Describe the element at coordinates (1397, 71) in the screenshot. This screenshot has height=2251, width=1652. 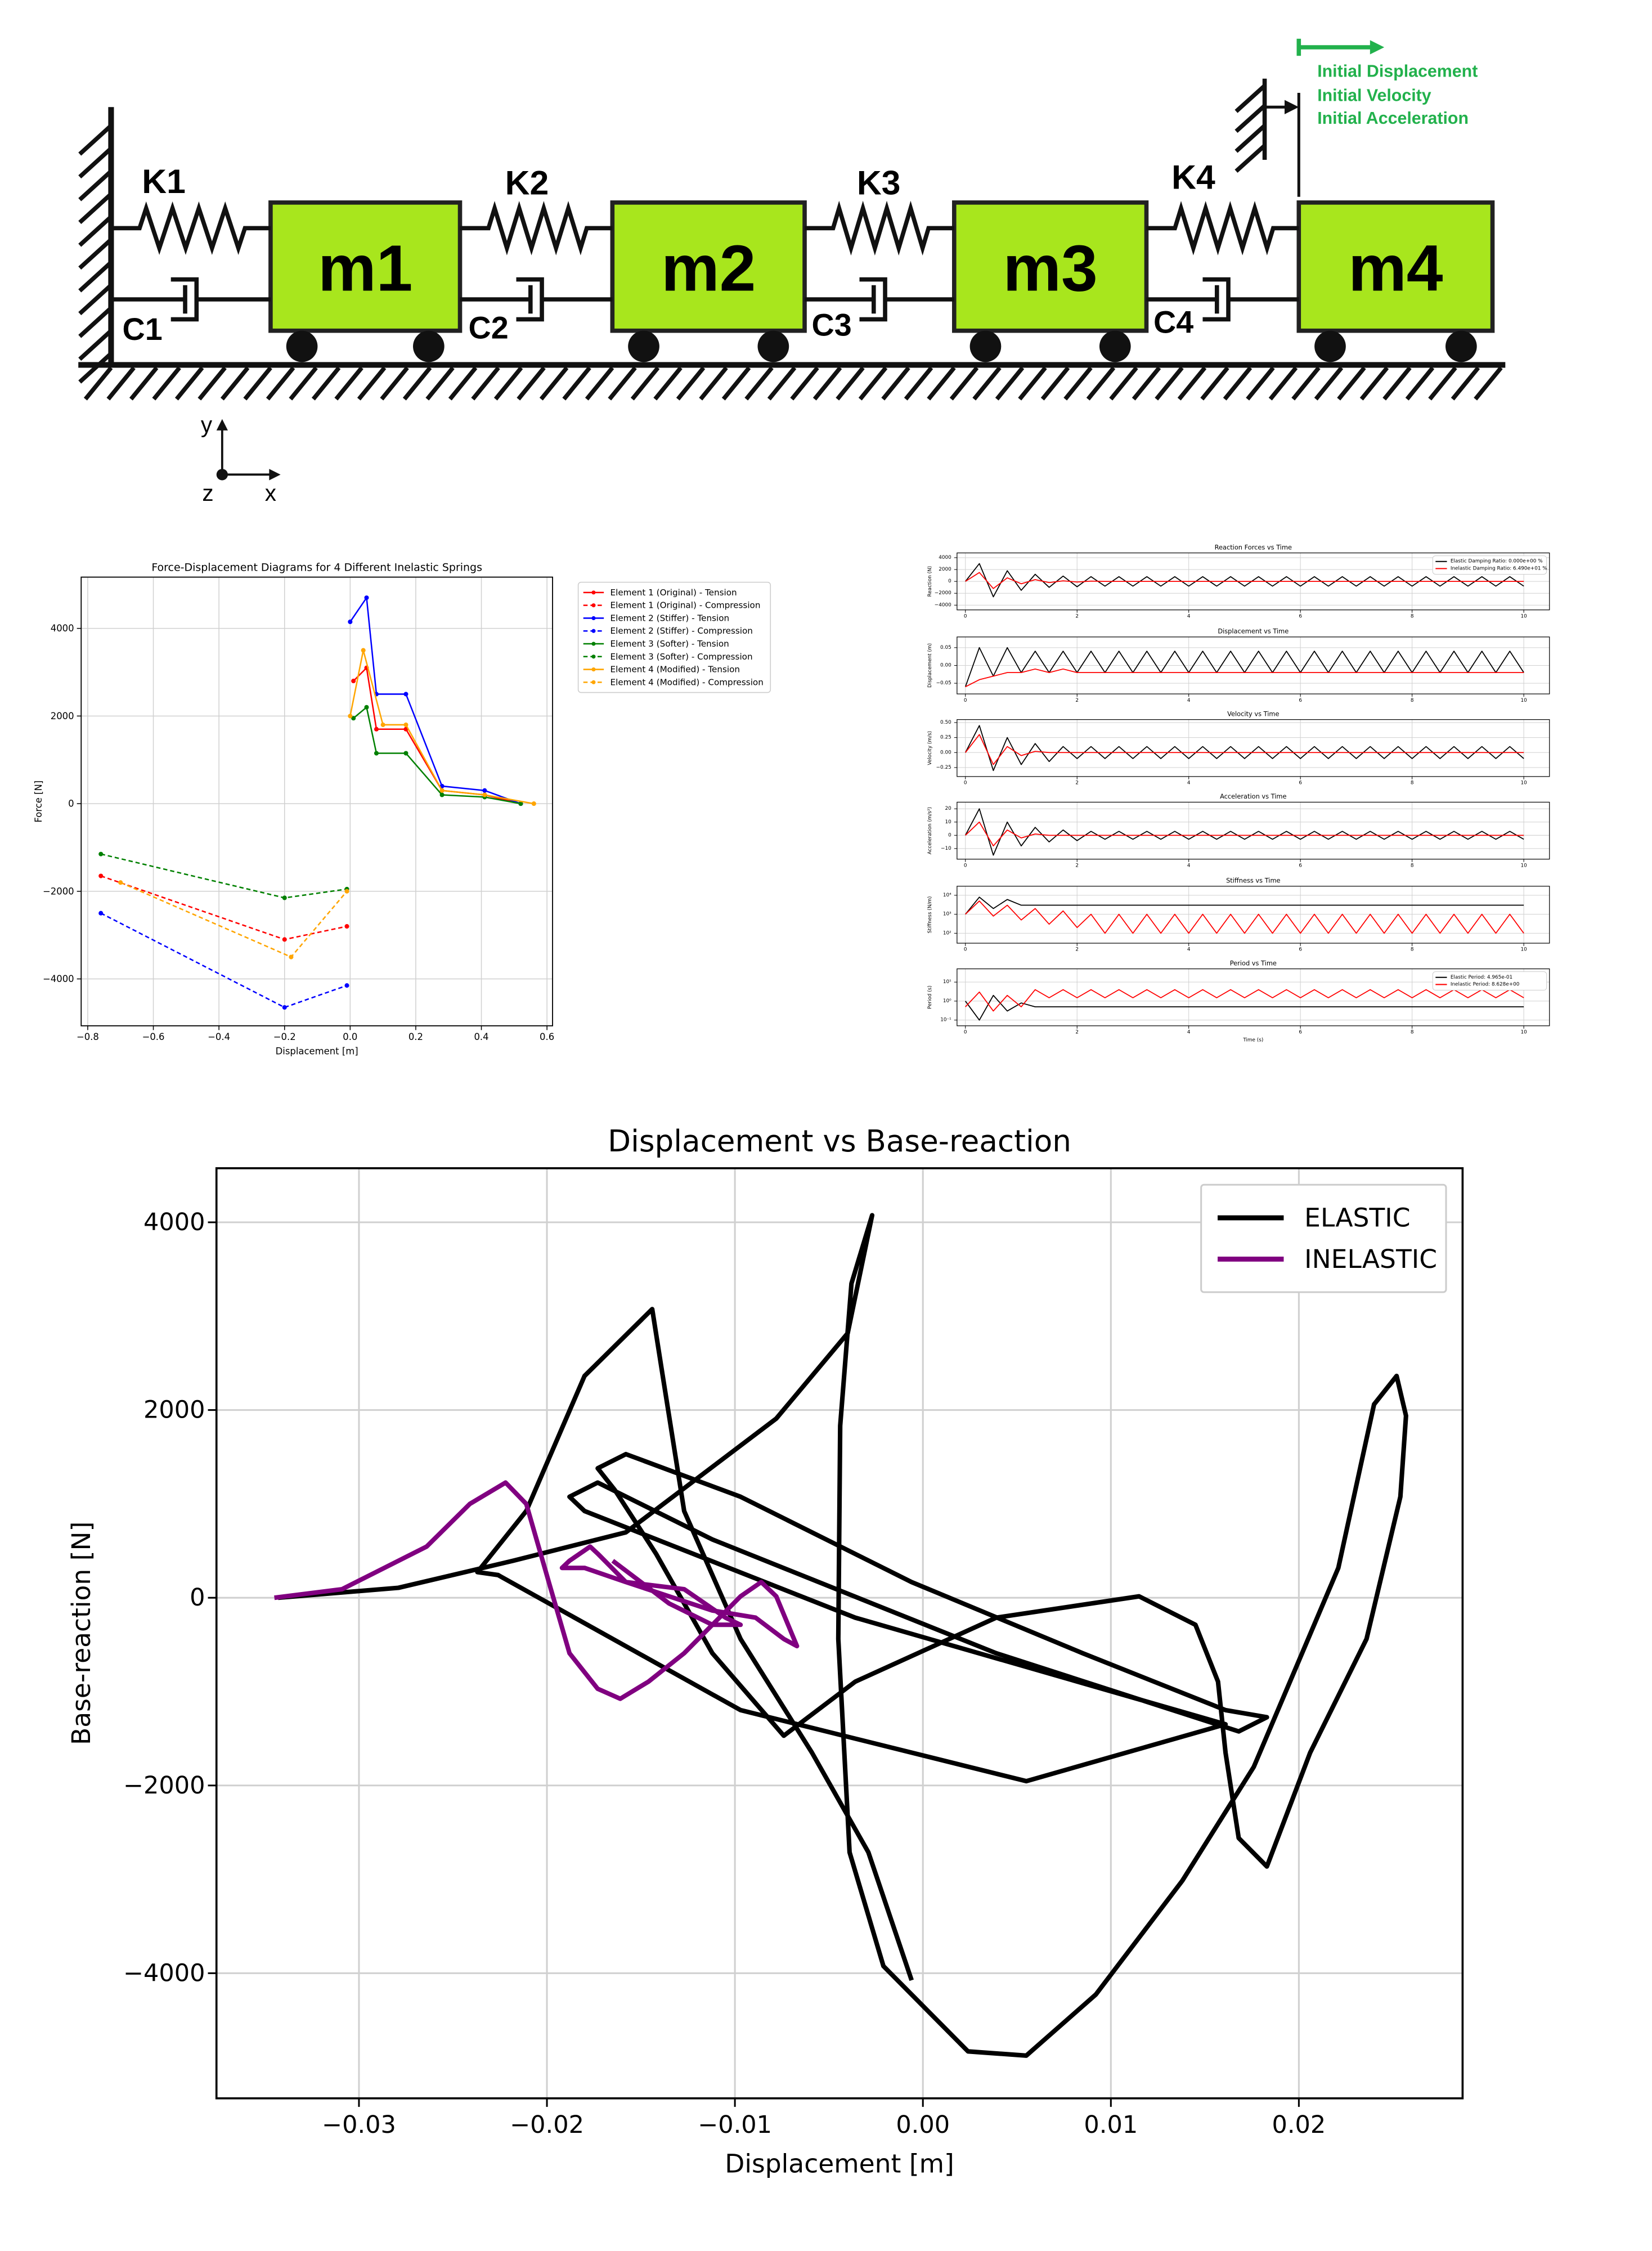
I see `initial-condition: Initial Displacement` at that location.